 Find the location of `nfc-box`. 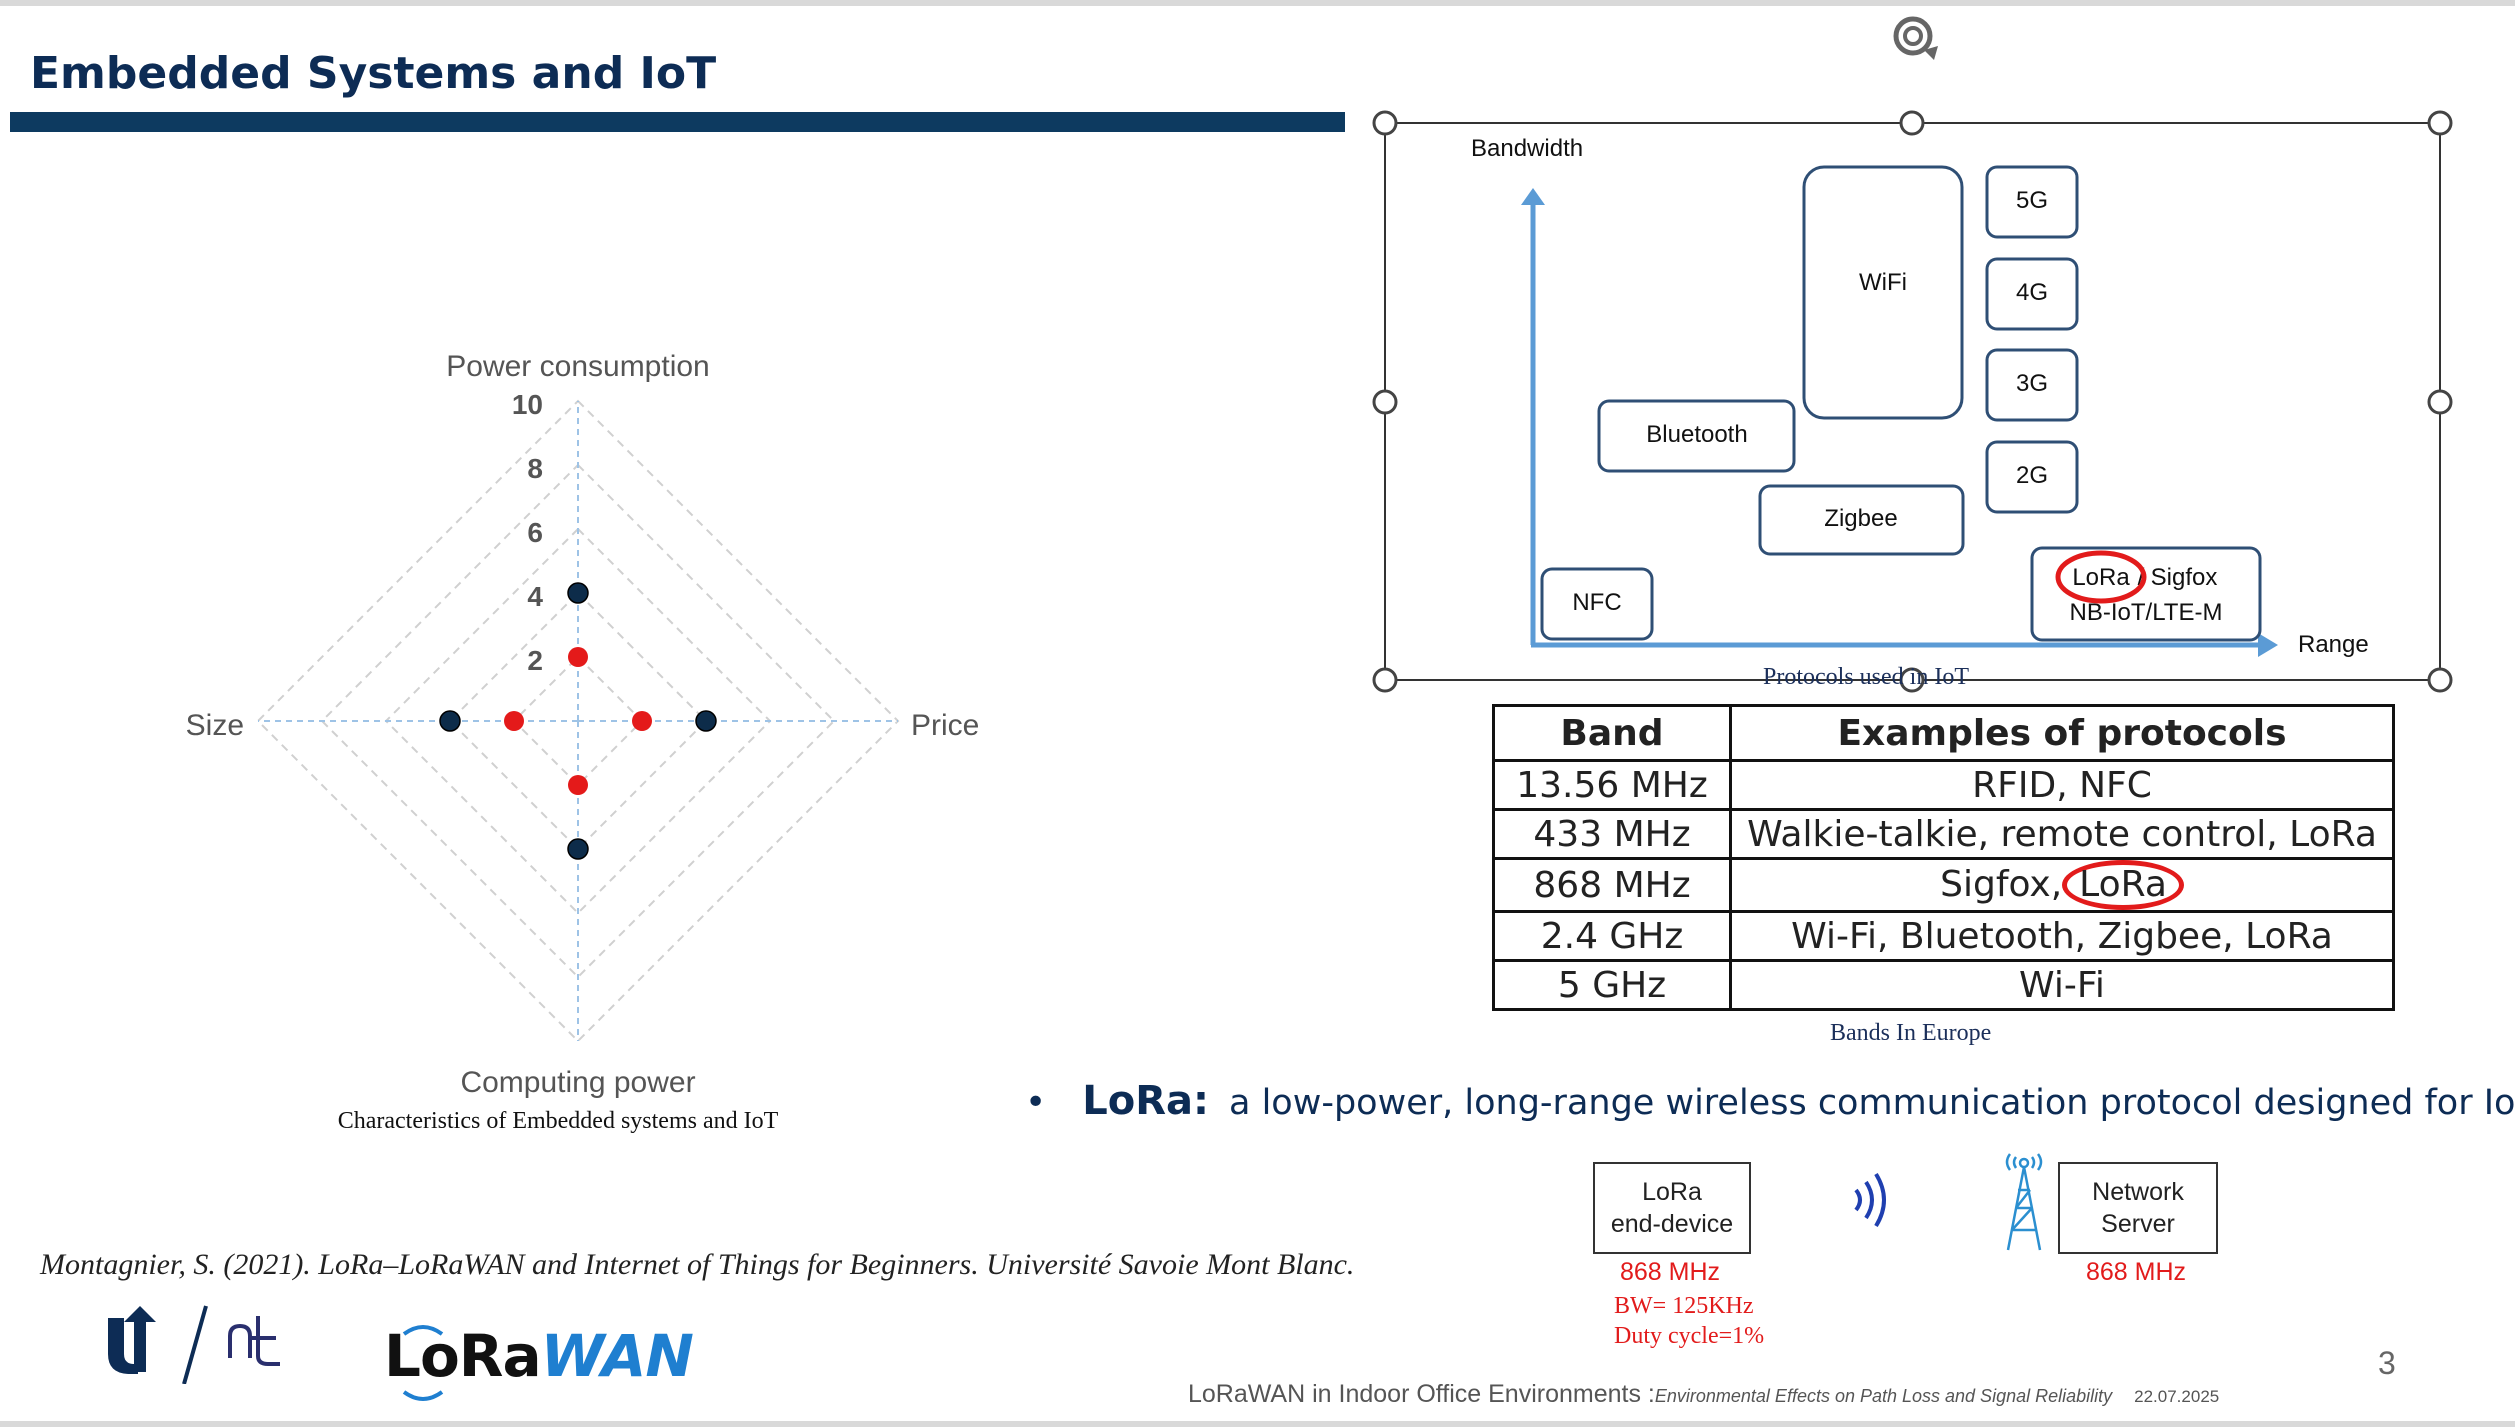

nfc-box is located at coordinates (1597, 604).